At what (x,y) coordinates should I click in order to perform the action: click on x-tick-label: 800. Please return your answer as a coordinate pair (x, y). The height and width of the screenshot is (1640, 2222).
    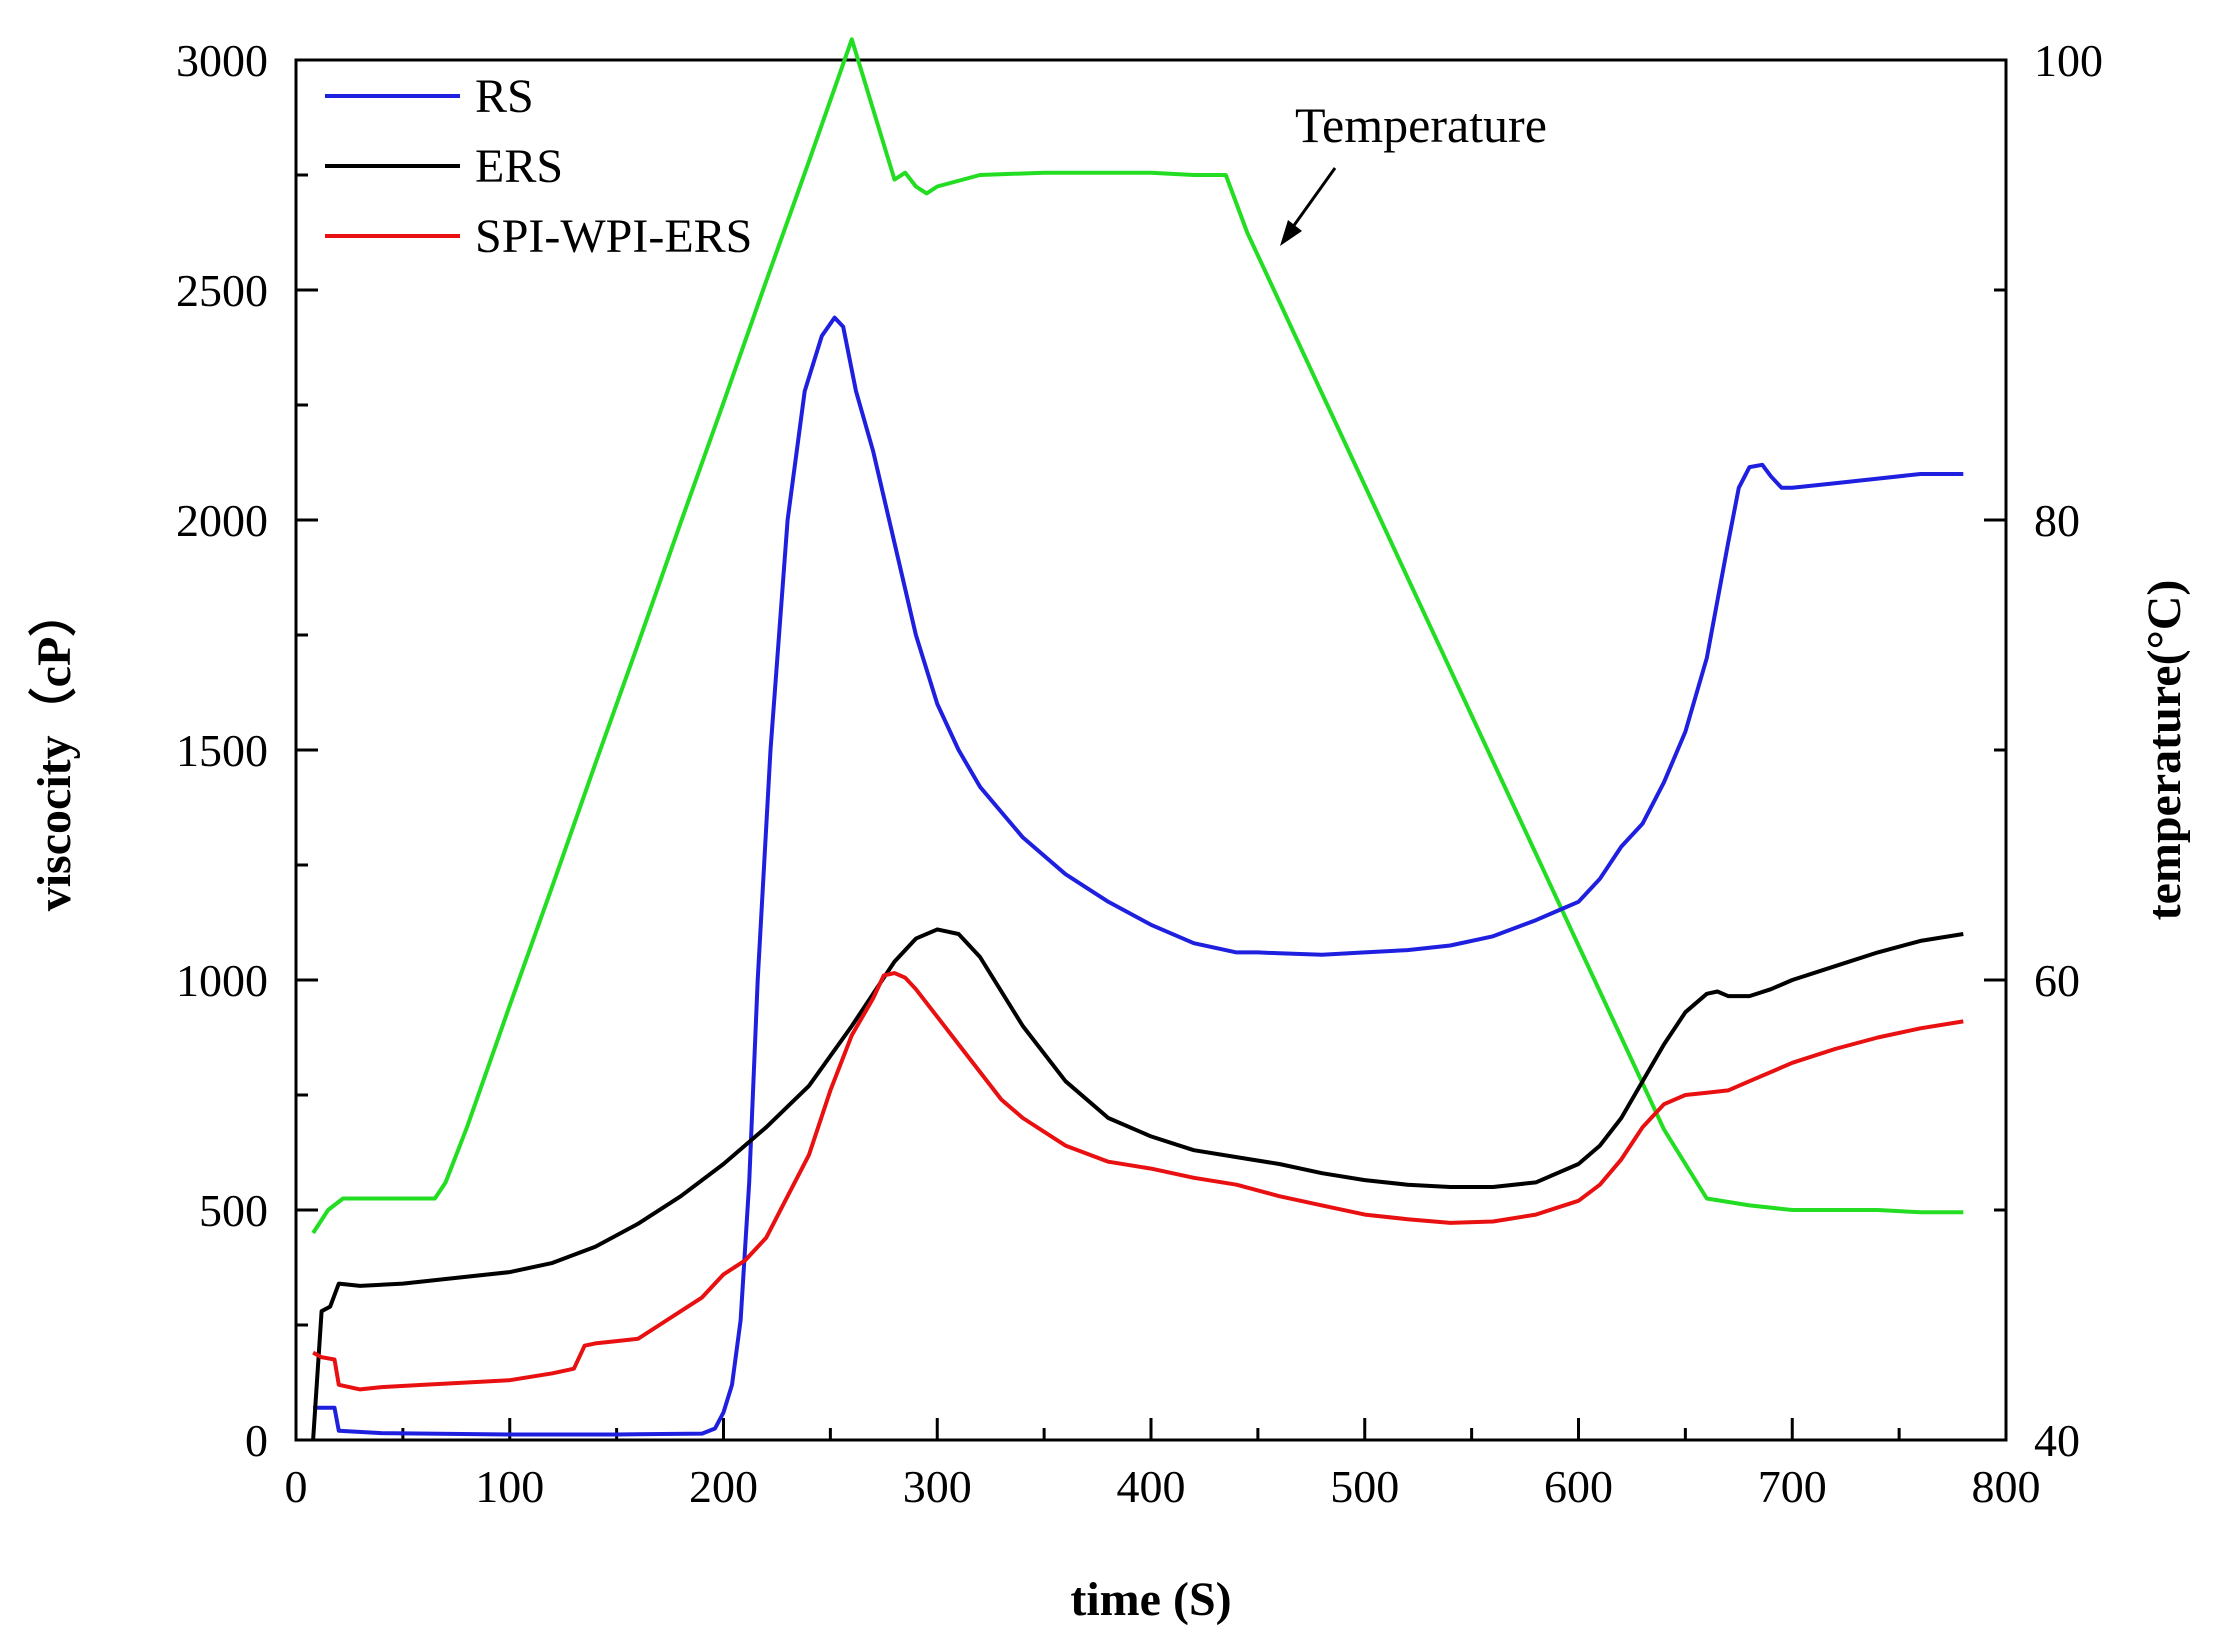
    Looking at the image, I should click on (2006, 1486).